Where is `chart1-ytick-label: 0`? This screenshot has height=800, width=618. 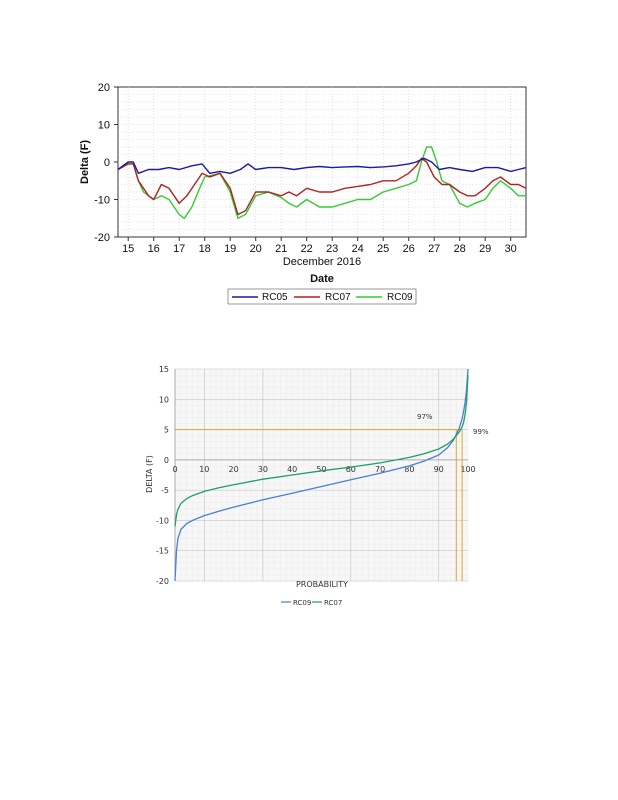
chart1-ytick-label: 0 is located at coordinates (107, 163).